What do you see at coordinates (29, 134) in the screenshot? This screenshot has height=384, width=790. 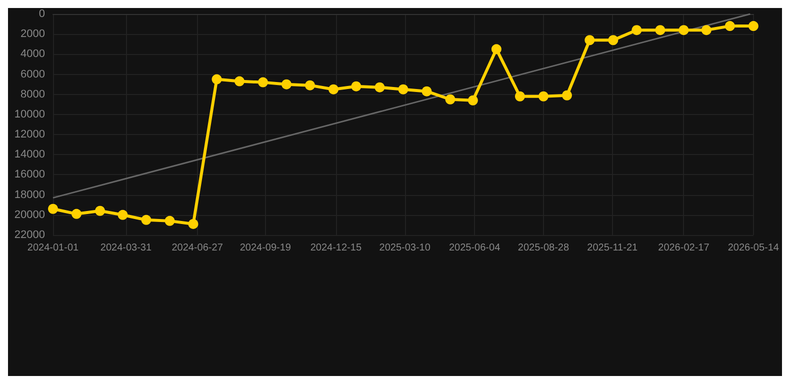 I see `y-tick-label: 12000` at bounding box center [29, 134].